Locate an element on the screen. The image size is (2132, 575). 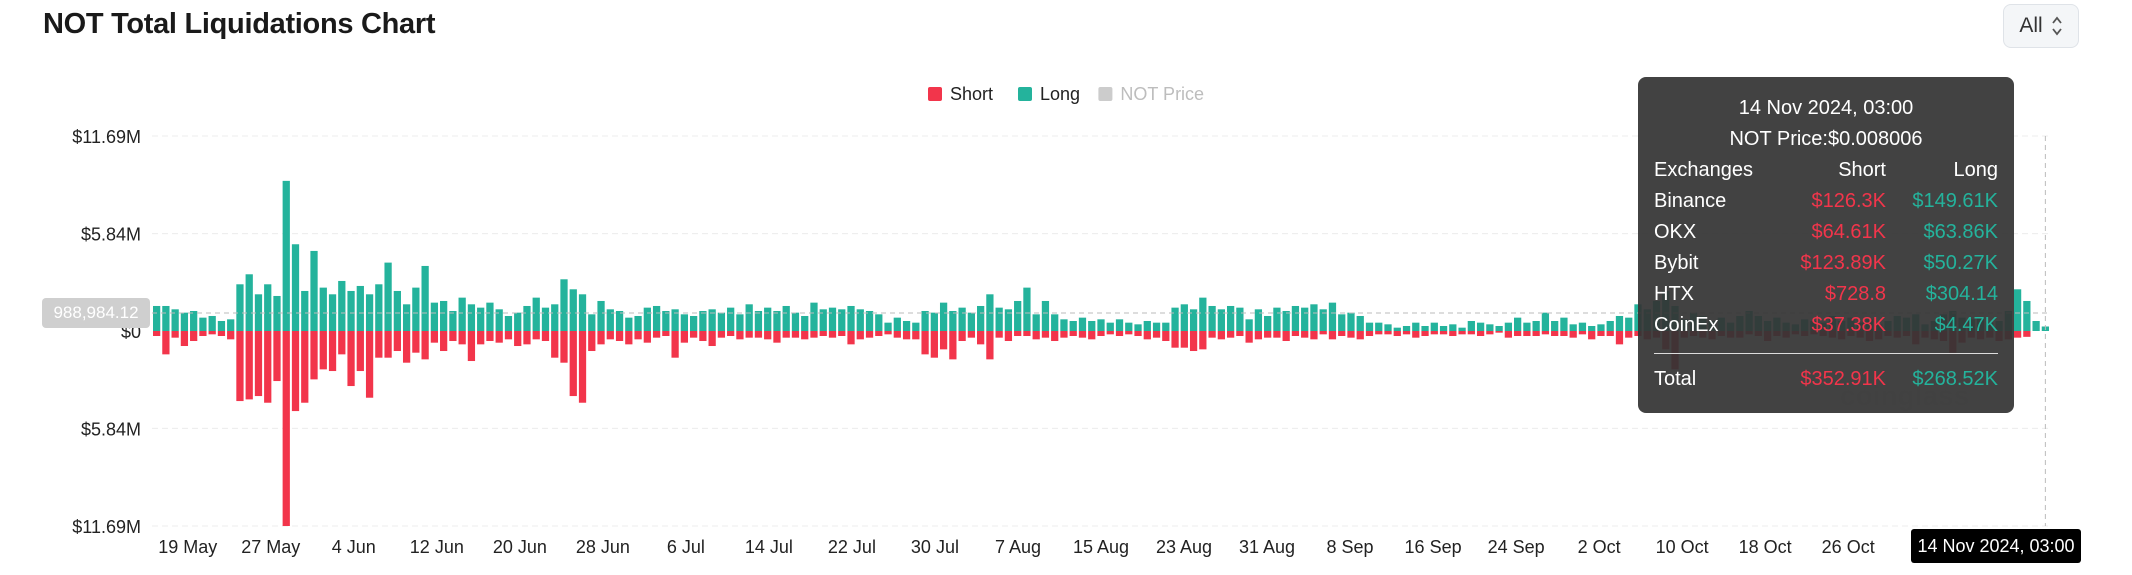
range-select: All is located at coordinates (2041, 26).